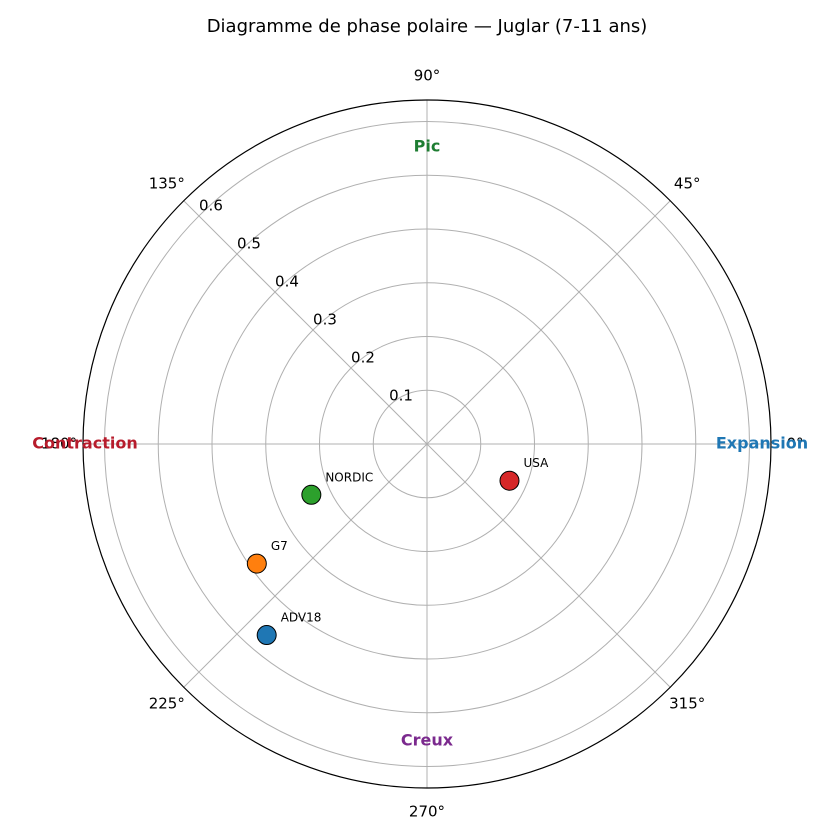 The image size is (840, 840). What do you see at coordinates (279, 546) in the screenshot?
I see `point-label: G7` at bounding box center [279, 546].